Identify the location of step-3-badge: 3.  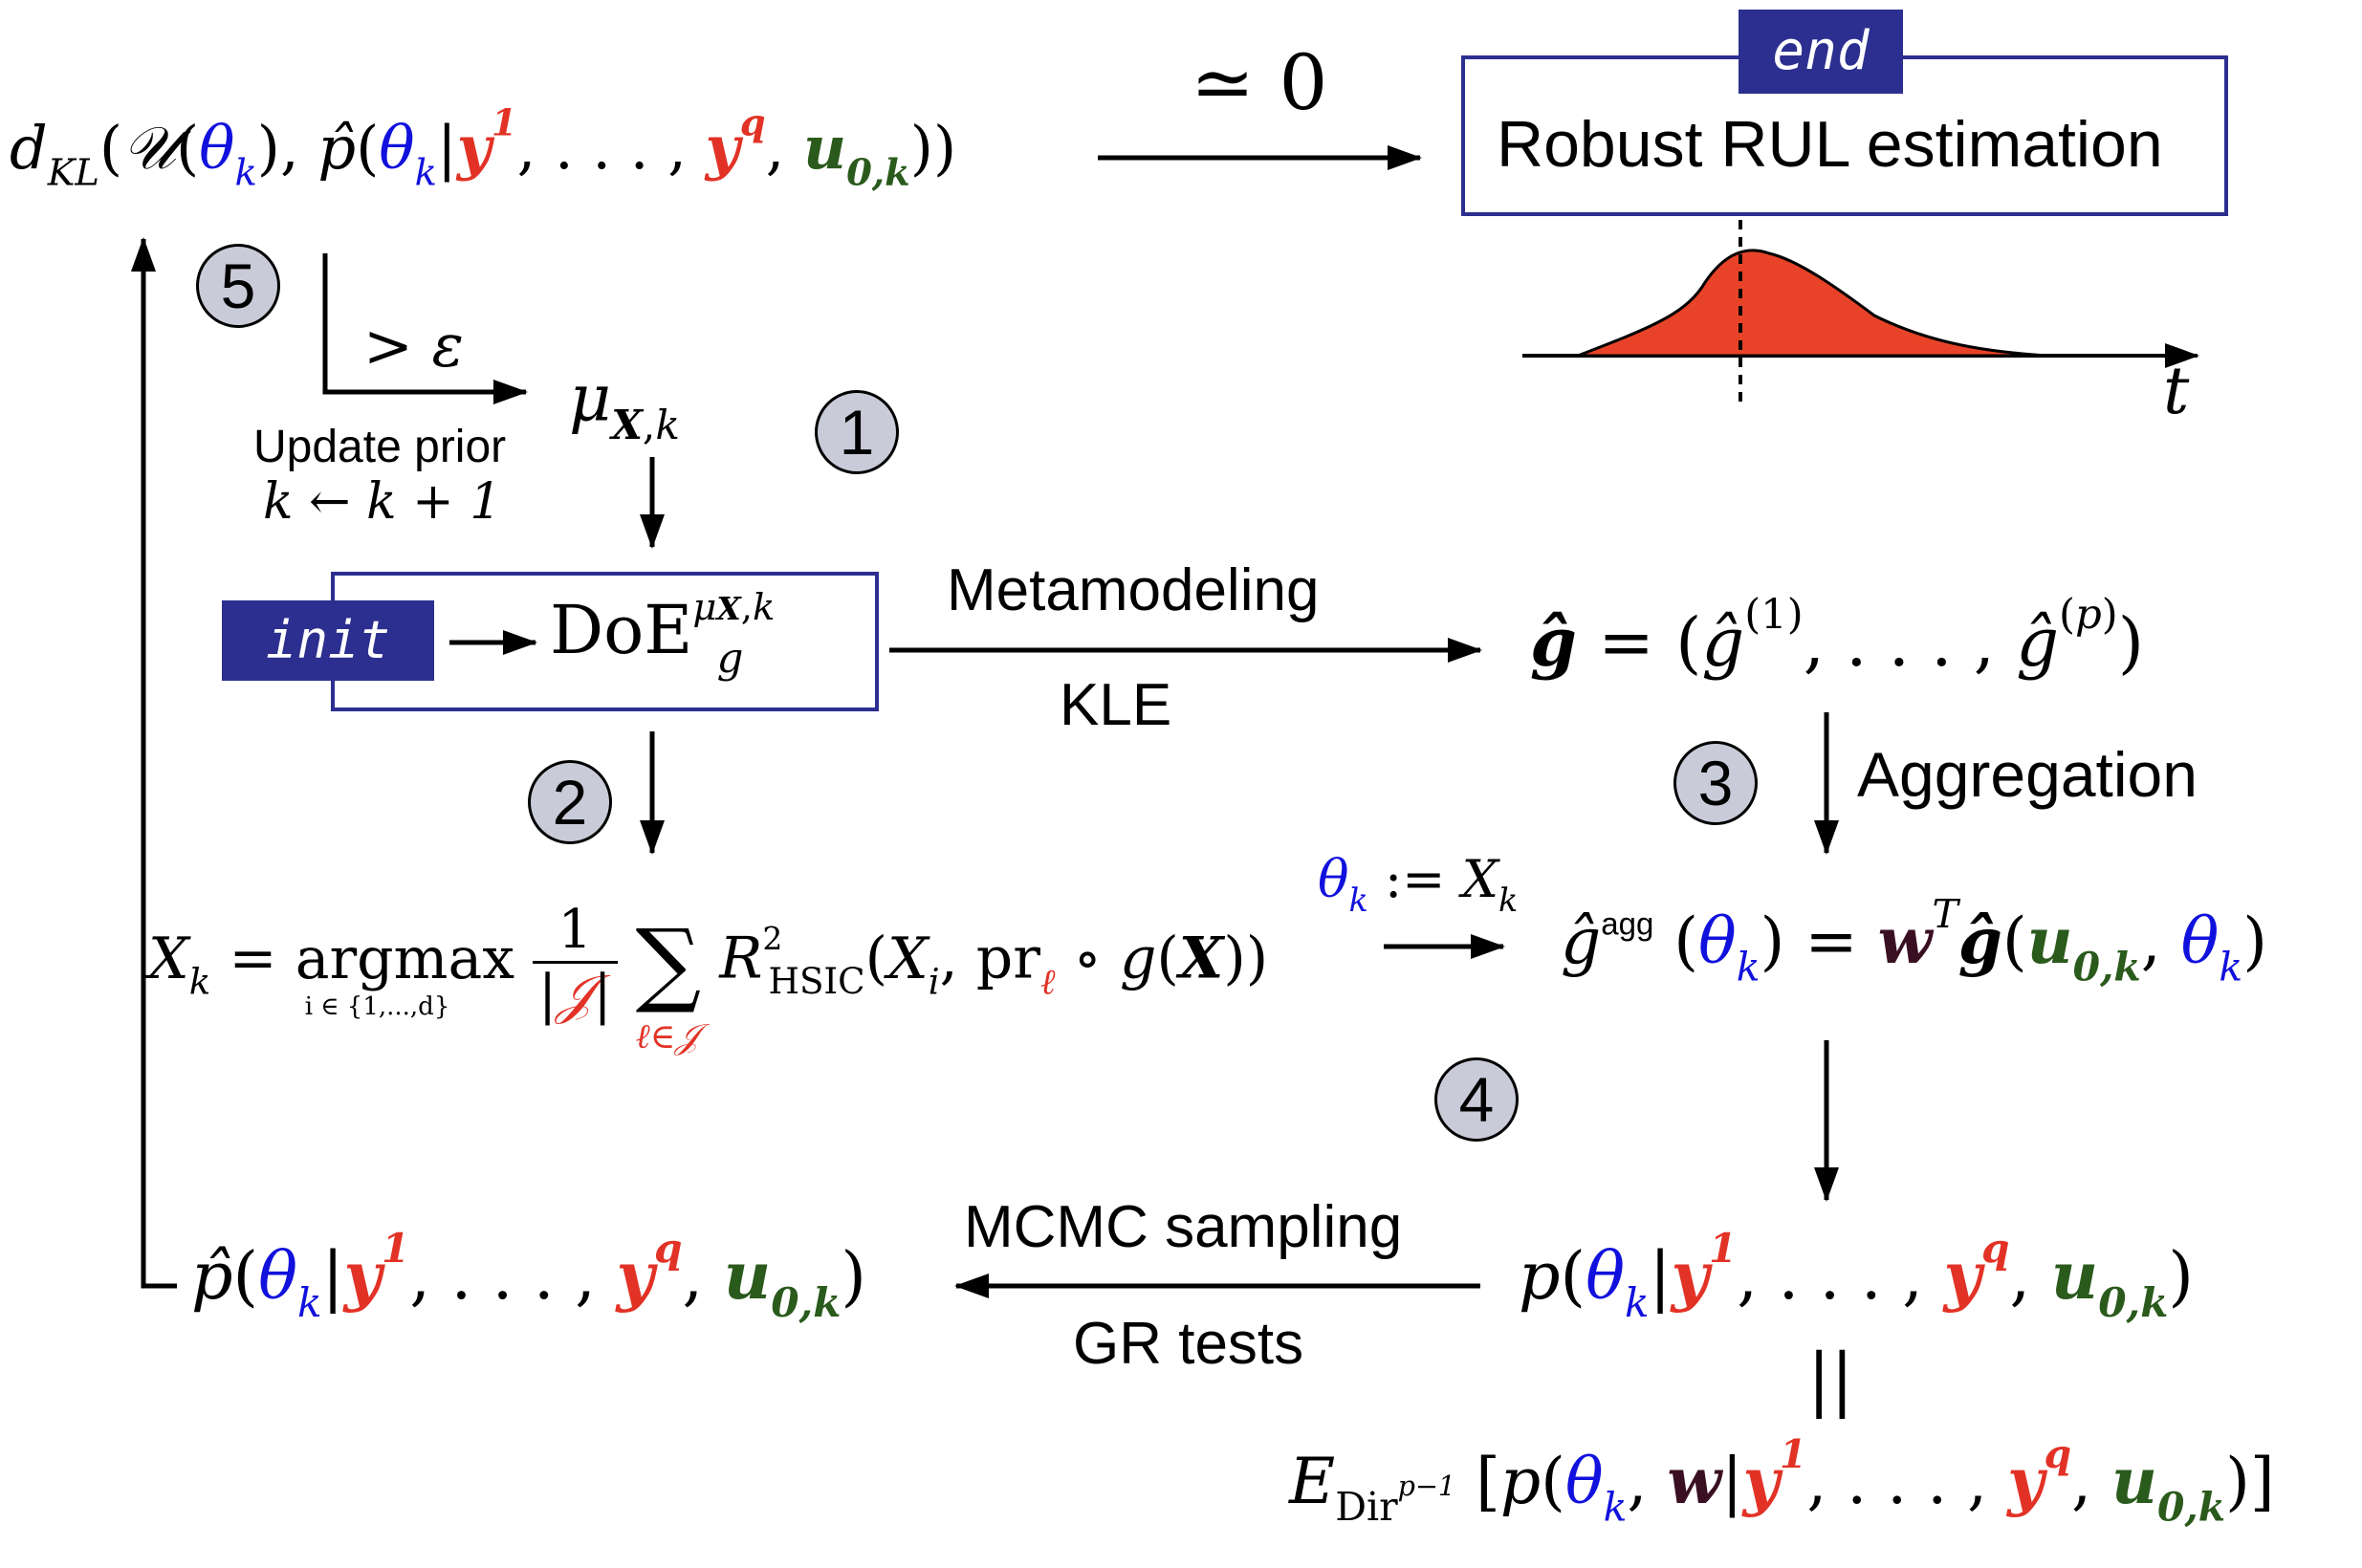
(1715, 783).